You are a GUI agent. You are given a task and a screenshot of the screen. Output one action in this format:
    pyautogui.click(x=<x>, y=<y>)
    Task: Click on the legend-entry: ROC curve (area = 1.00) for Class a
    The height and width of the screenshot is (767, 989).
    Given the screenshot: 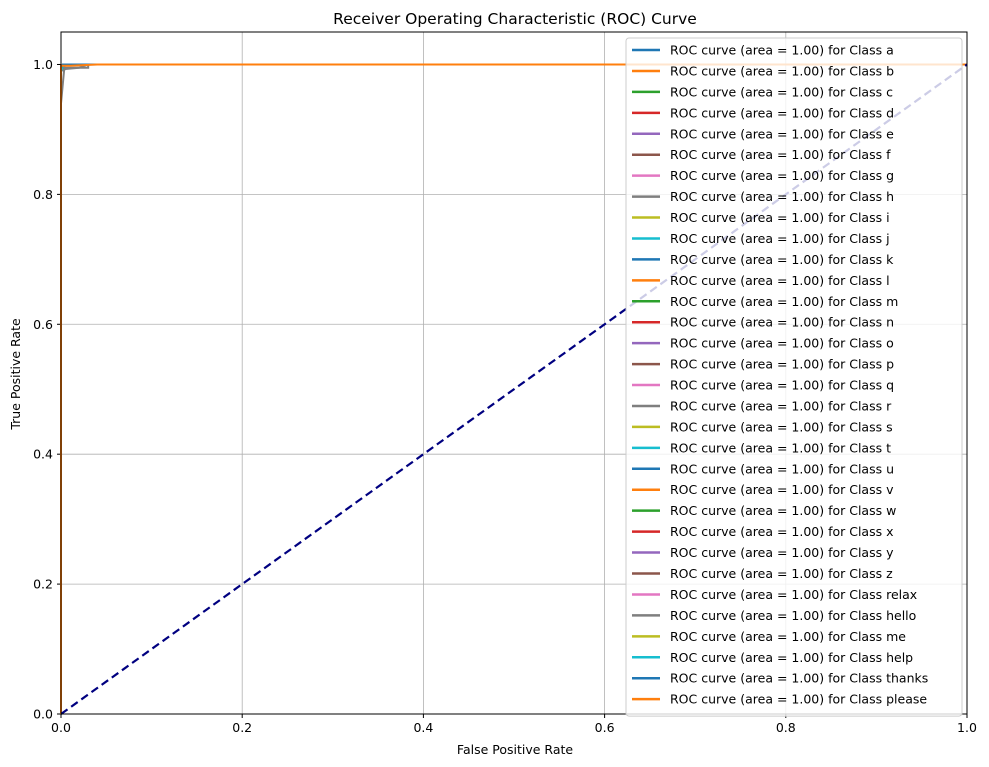 What is the action you would take?
    pyautogui.click(x=782, y=50)
    